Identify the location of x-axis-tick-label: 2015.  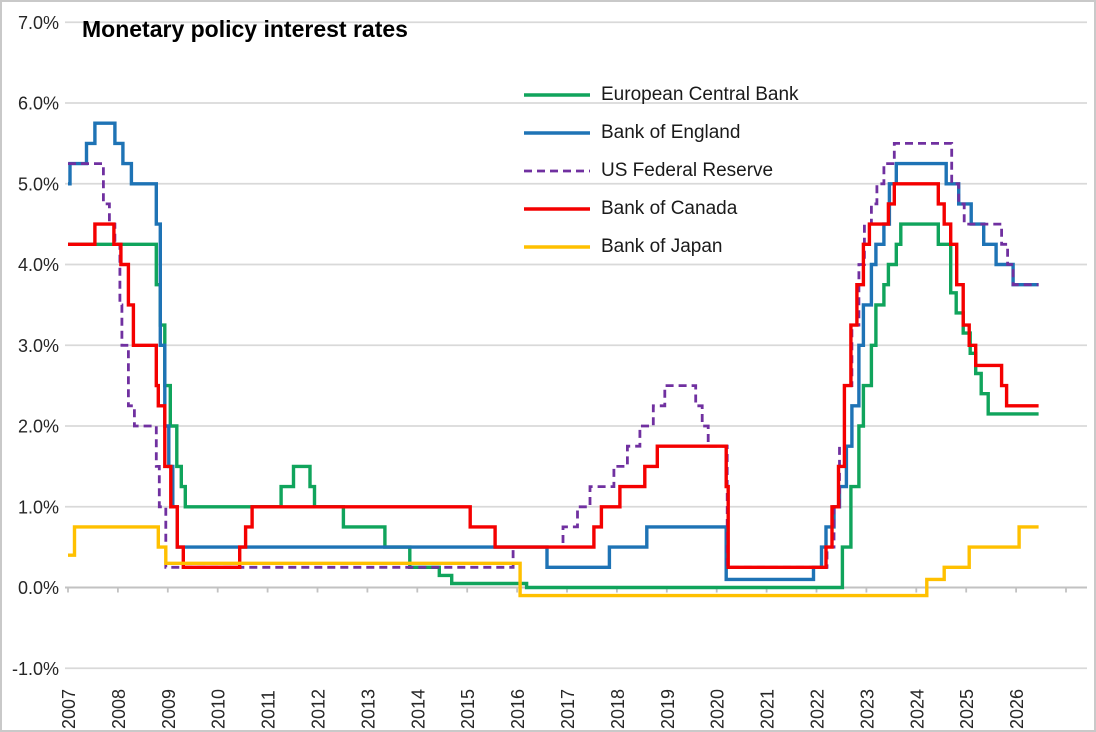
(468, 709).